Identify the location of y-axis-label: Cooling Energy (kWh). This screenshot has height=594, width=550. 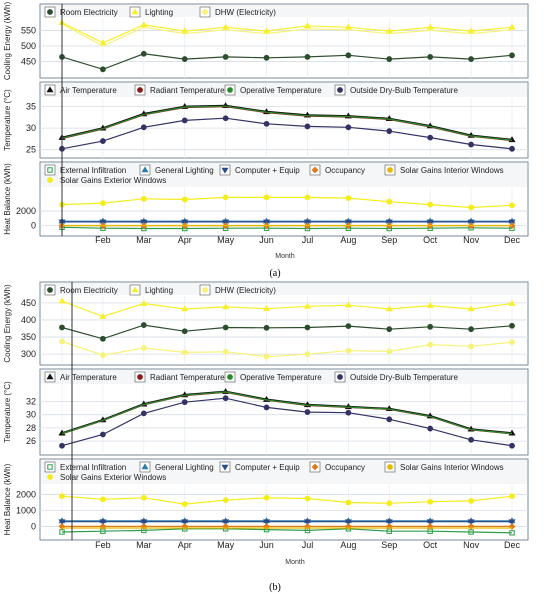
(7, 323).